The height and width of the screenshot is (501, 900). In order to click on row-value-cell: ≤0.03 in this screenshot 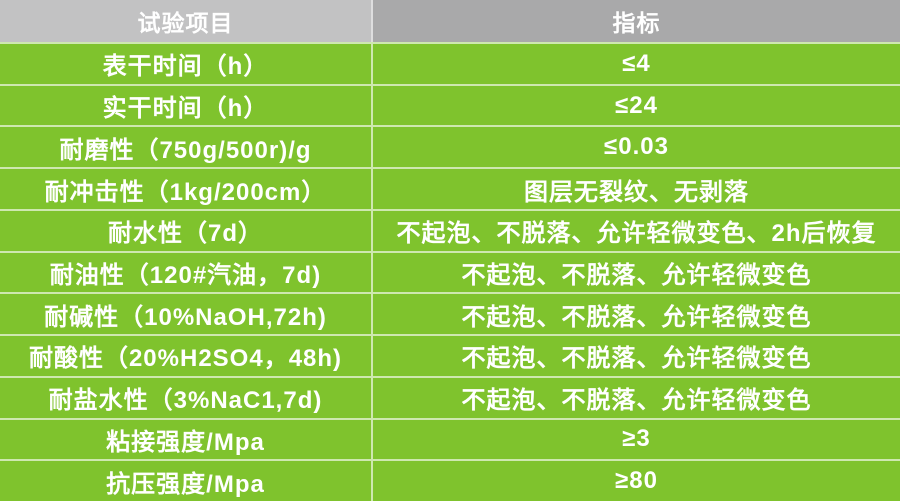, I will do `click(635, 146)`.